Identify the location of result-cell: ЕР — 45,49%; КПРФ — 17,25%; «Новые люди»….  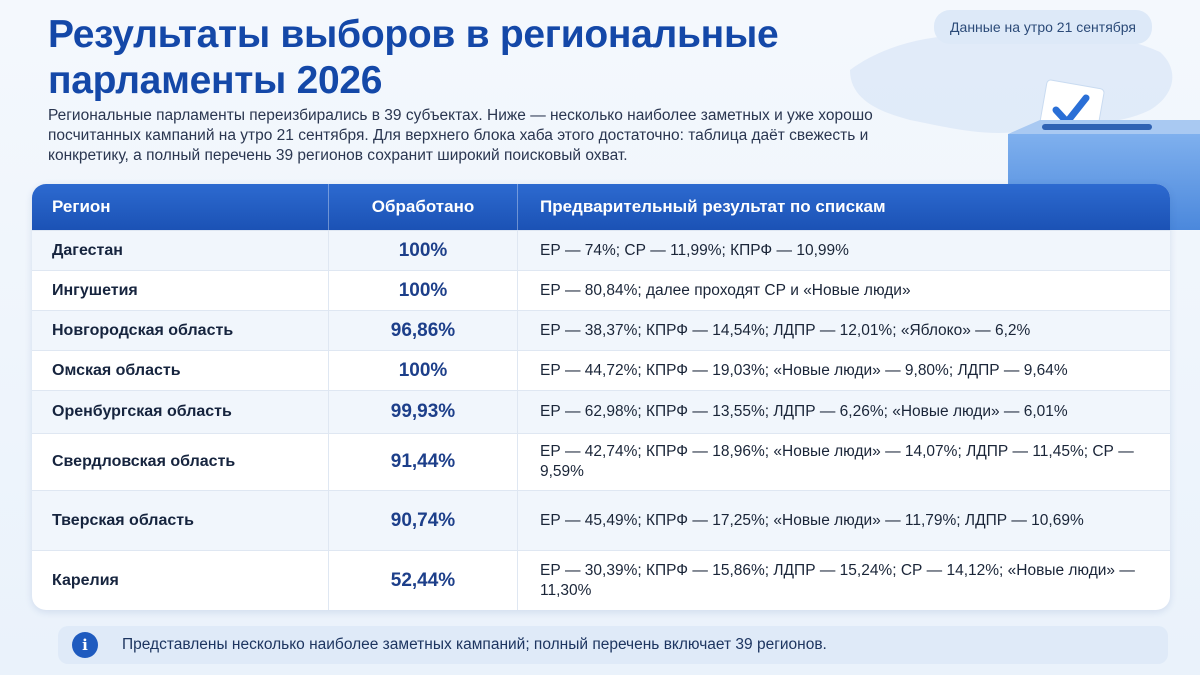
(812, 520).